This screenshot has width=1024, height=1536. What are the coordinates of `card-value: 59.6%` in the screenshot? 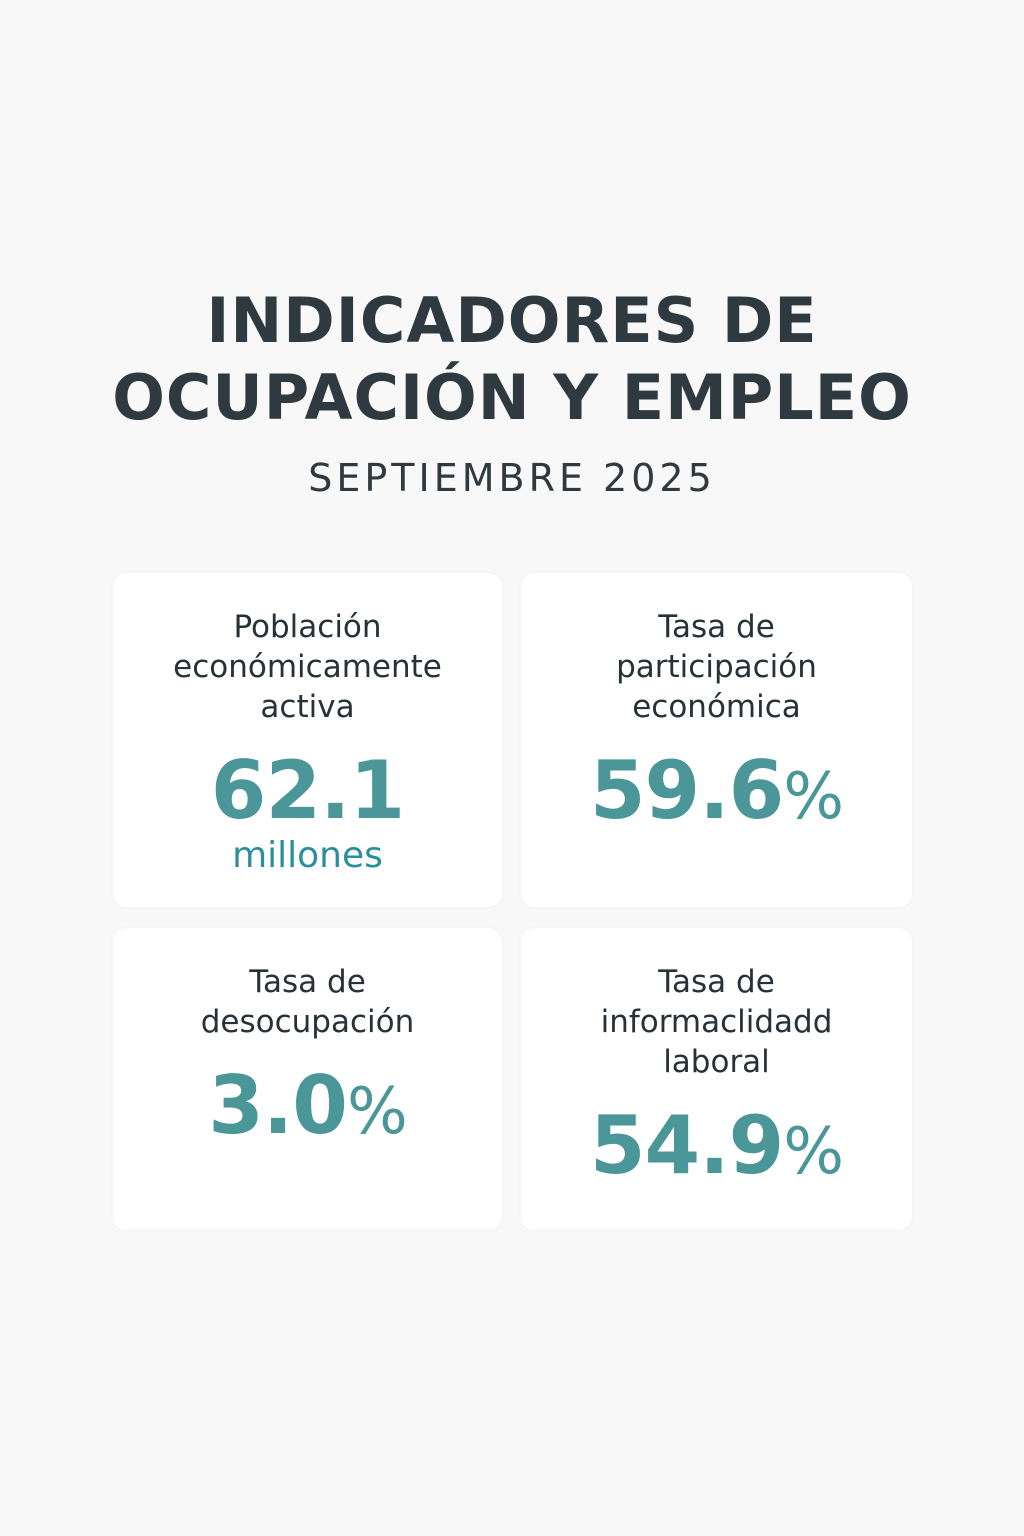 It's located at (716, 794).